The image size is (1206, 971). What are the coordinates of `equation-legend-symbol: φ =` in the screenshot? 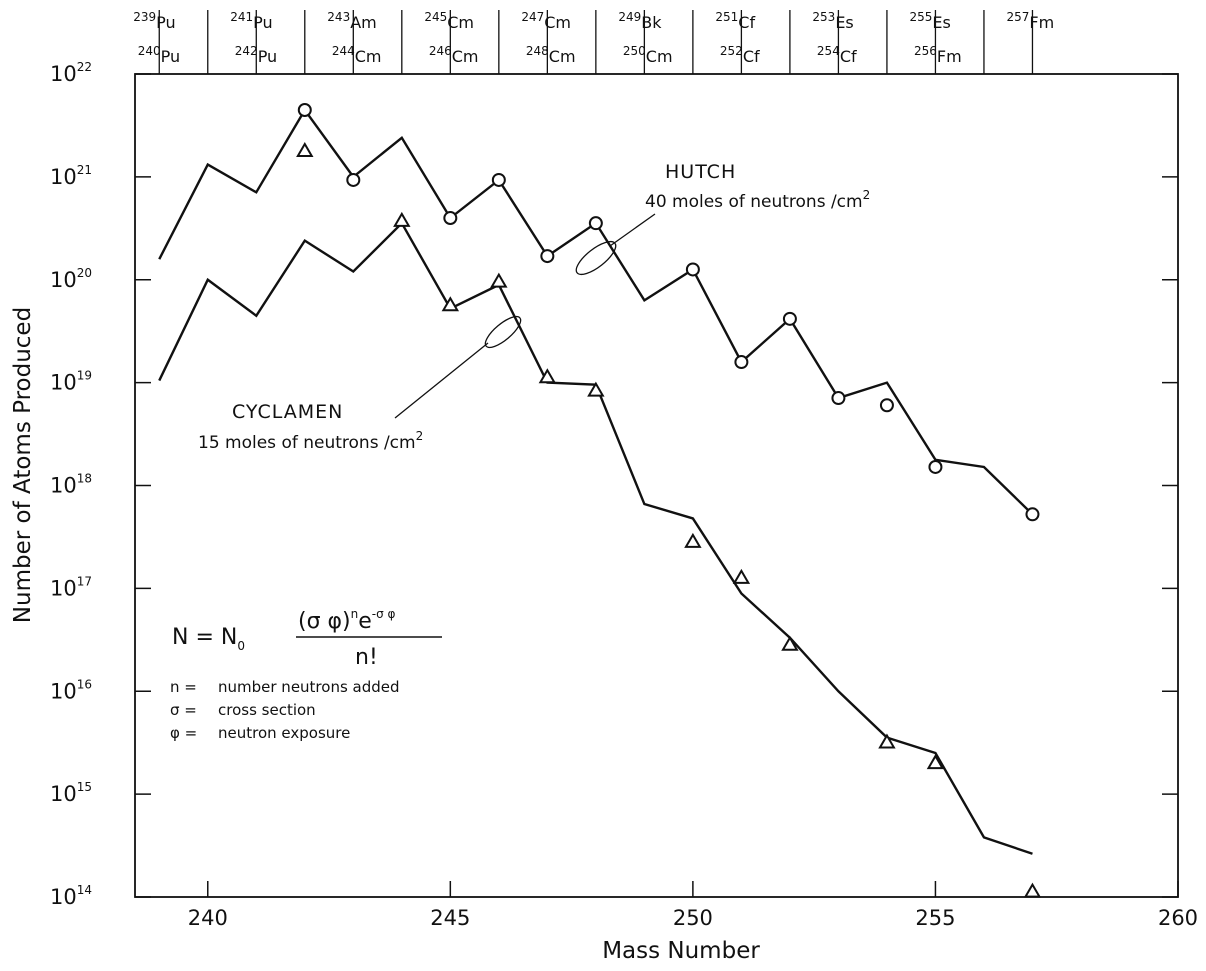 It's located at (183, 733).